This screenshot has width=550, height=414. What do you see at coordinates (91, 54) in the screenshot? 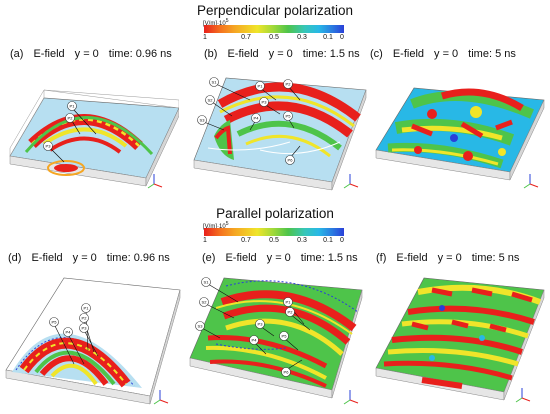
I see `panel-label-a: (a) E-field y = 0 time: 0.96 ns` at bounding box center [91, 54].